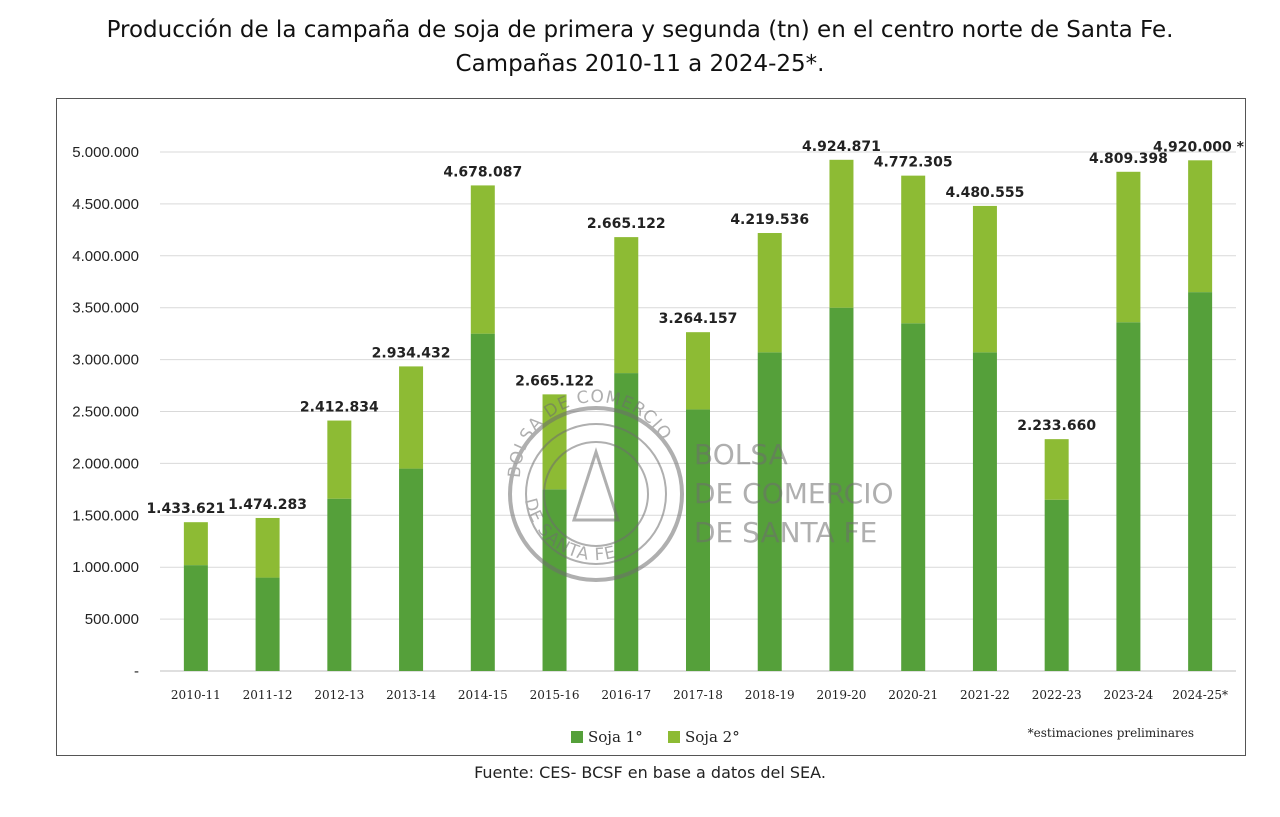  I want to click on x-tick-label: 2023-24, so click(1128, 695).